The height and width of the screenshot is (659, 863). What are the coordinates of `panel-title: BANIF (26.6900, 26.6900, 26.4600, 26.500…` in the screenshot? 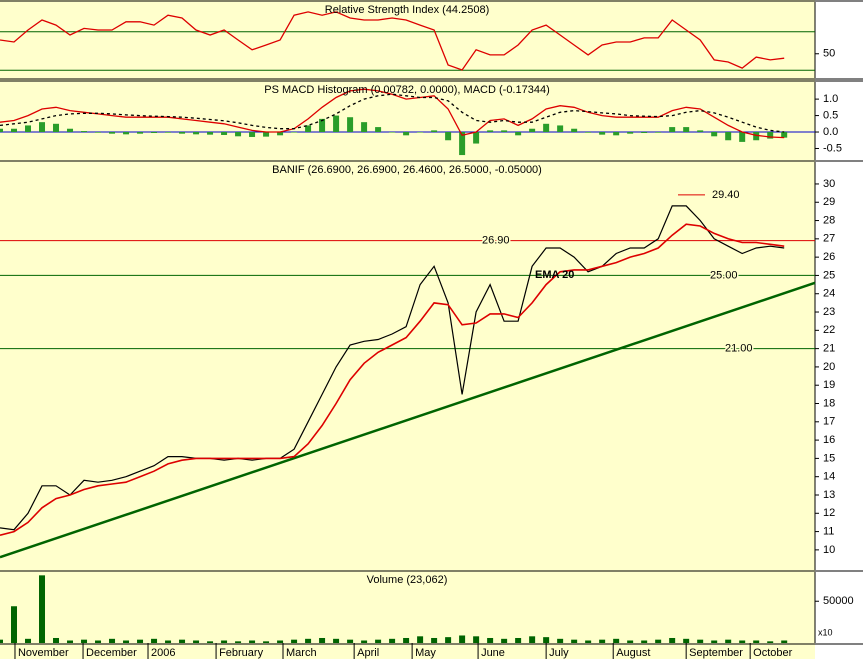 It's located at (407, 170).